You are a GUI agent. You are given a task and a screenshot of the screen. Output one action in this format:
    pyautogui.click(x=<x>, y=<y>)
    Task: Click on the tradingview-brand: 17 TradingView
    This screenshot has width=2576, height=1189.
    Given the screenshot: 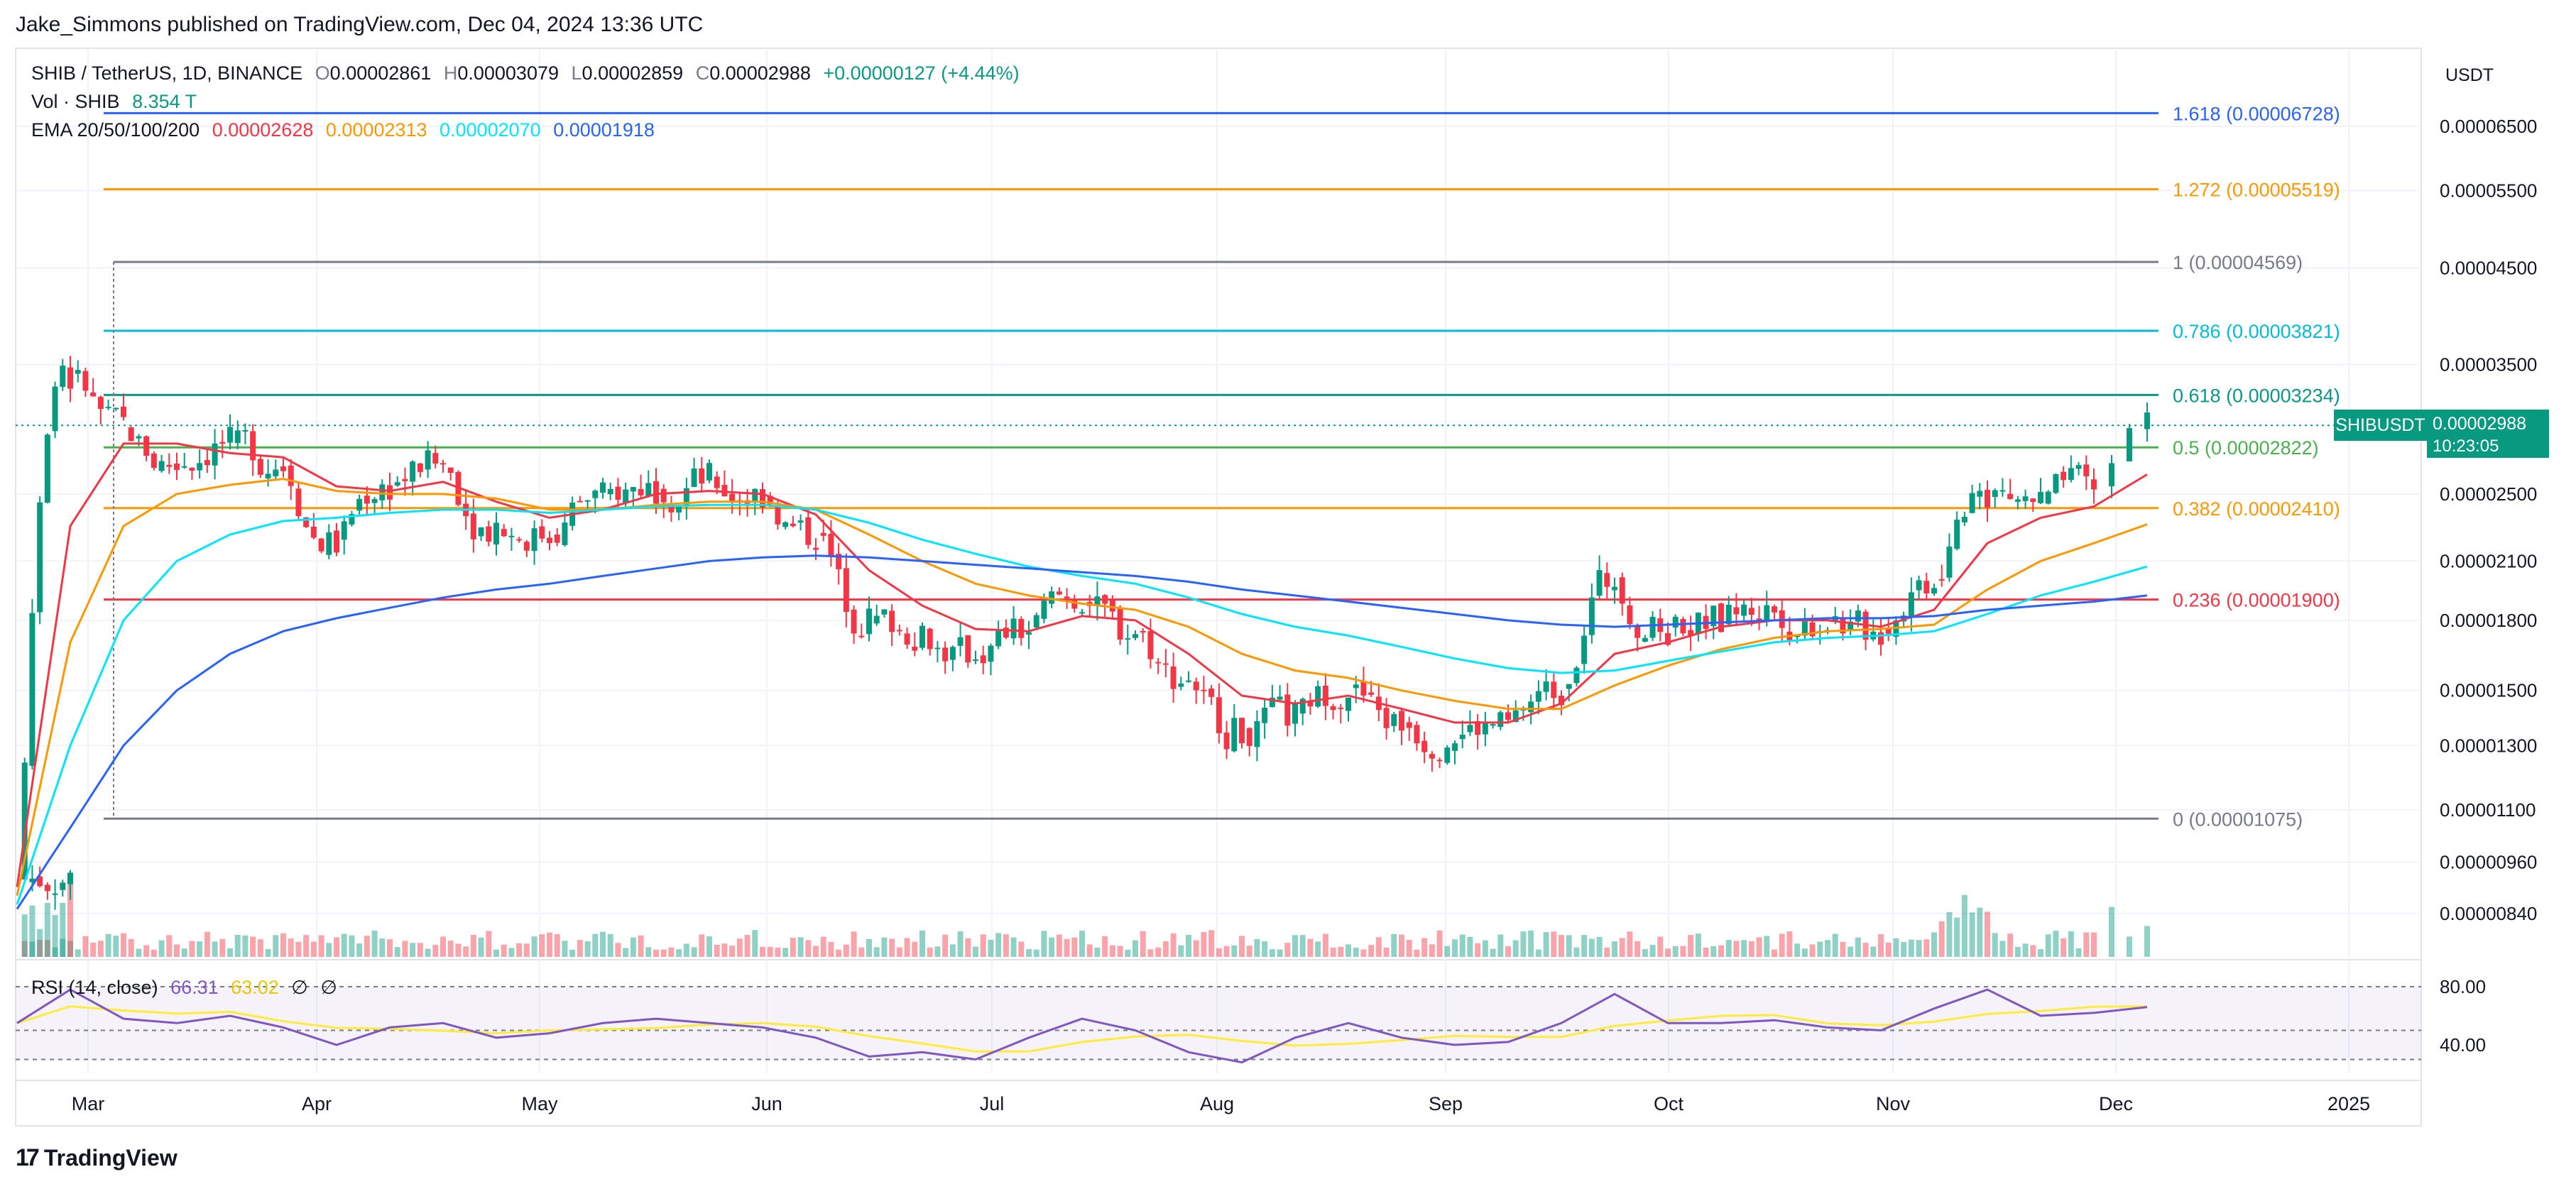 What is the action you would take?
    pyautogui.click(x=97, y=1158)
    